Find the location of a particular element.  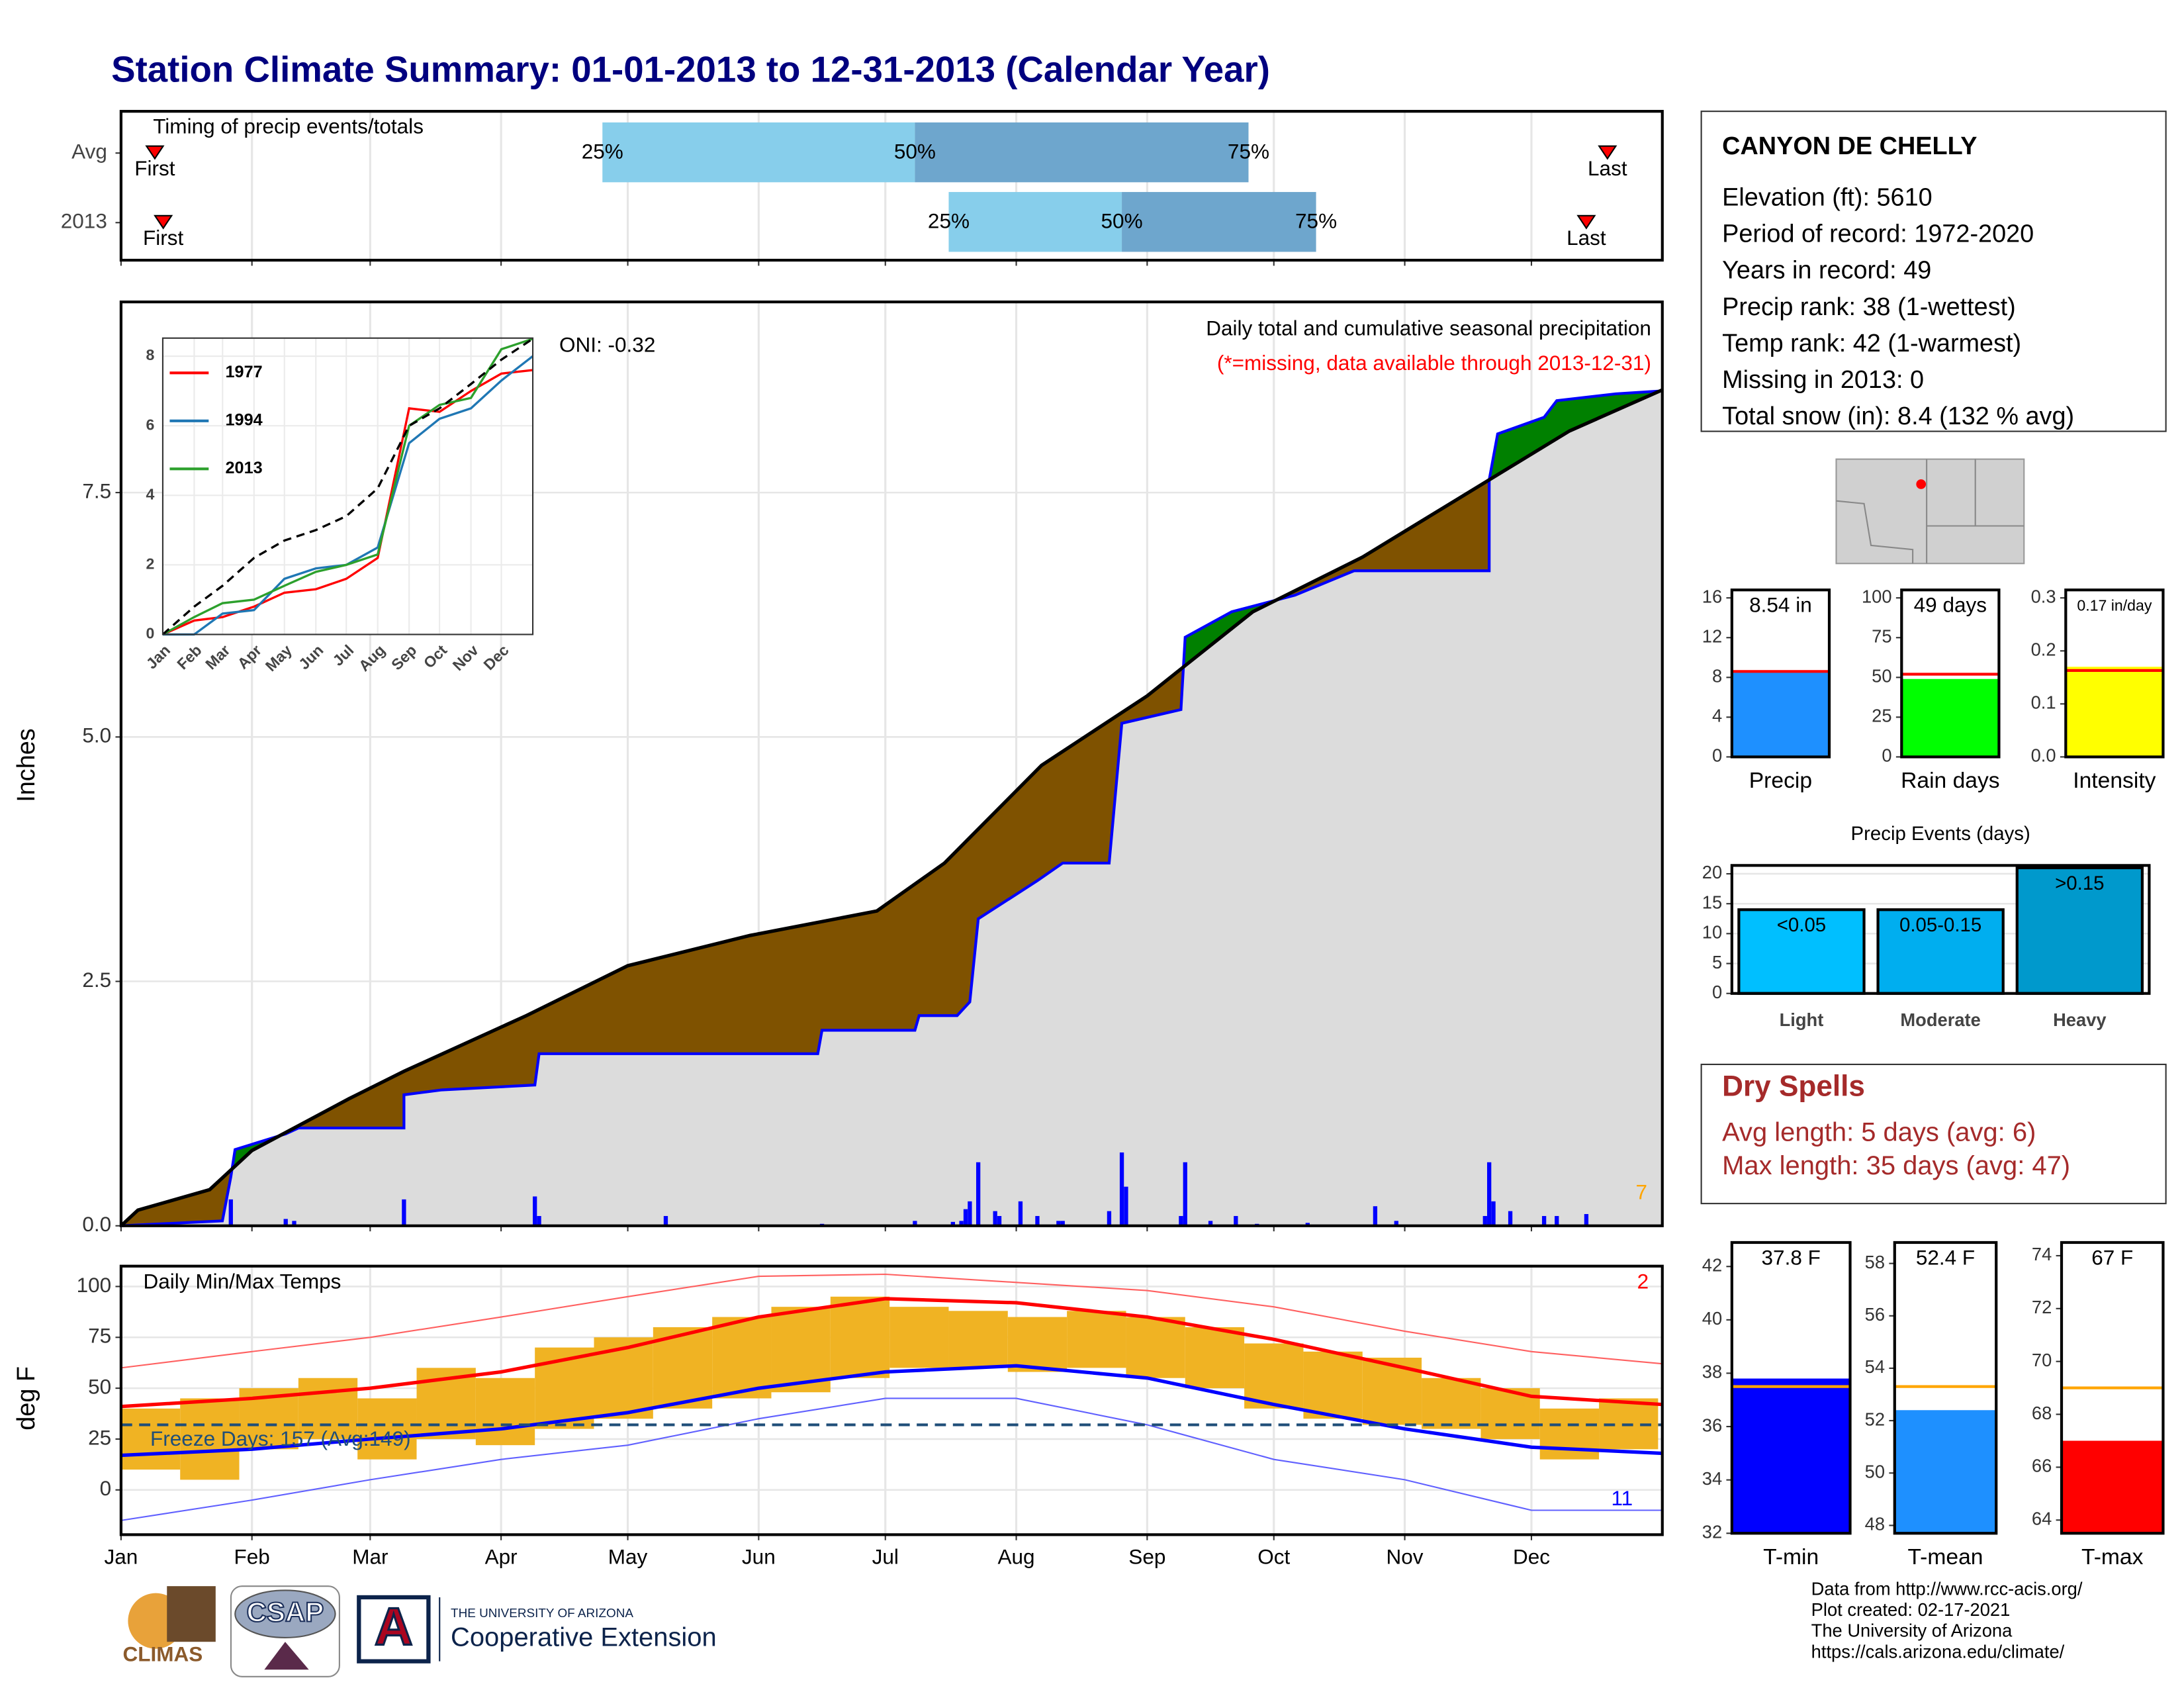

value-label: 0.17 in/day is located at coordinates (2114, 605).